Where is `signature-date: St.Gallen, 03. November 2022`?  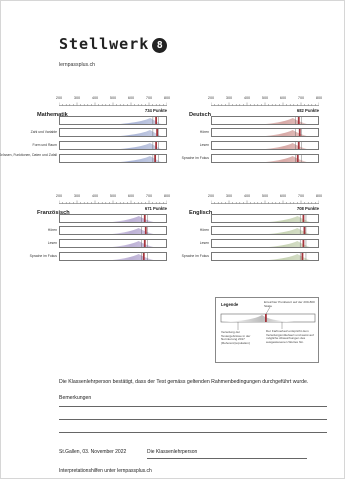
signature-date: St.Gallen, 03. November 2022 is located at coordinates (93, 452).